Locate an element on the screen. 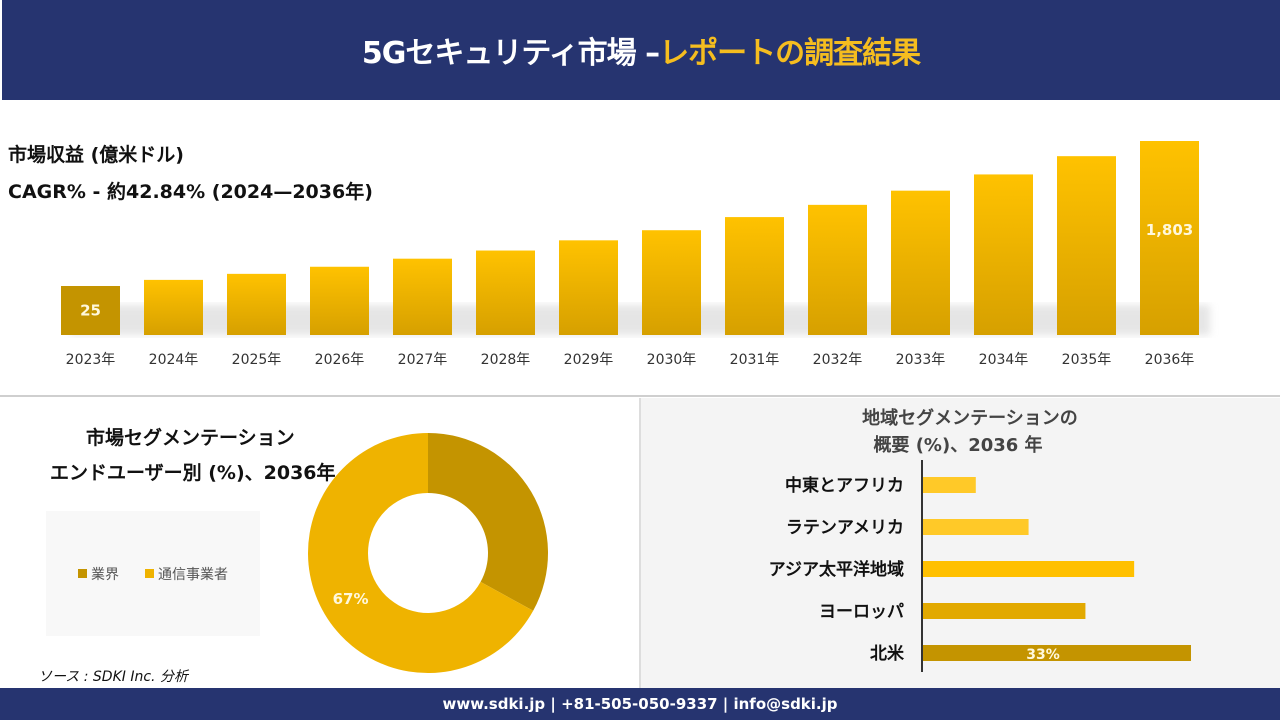  x-tick-label: 2030年 is located at coordinates (672, 360).